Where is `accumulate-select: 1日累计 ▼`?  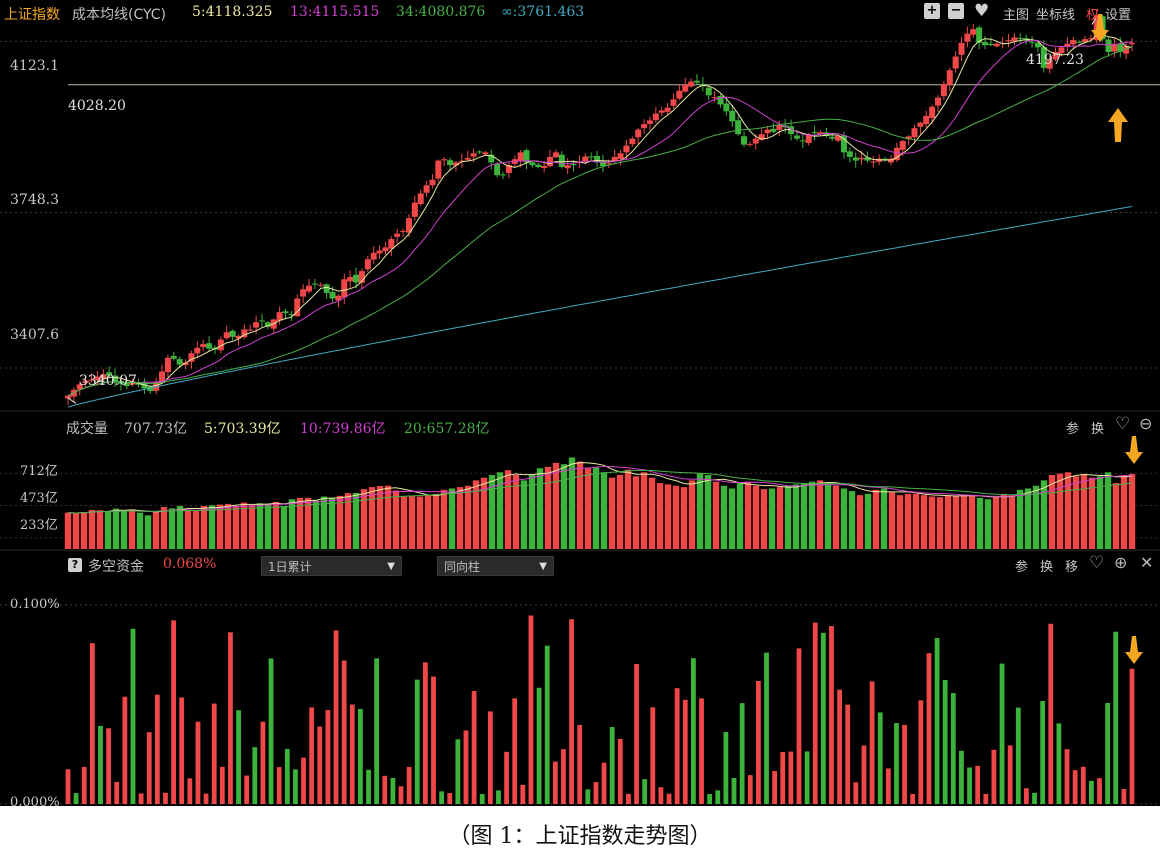
accumulate-select: 1日累计 ▼ is located at coordinates (331, 566).